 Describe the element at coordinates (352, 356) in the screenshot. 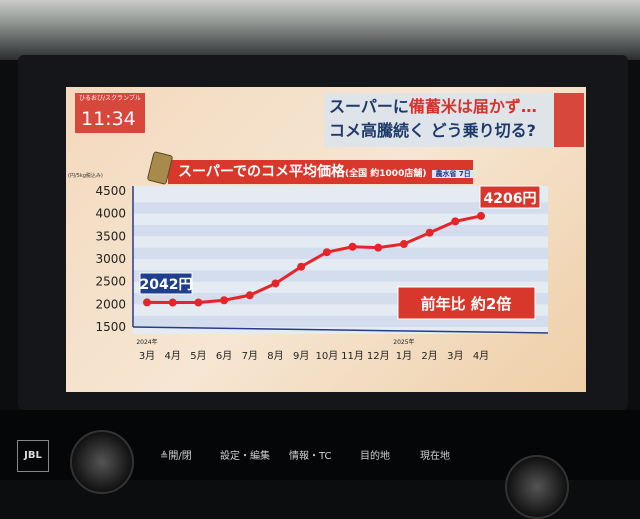

I see `x-tick-label: 11月` at that location.